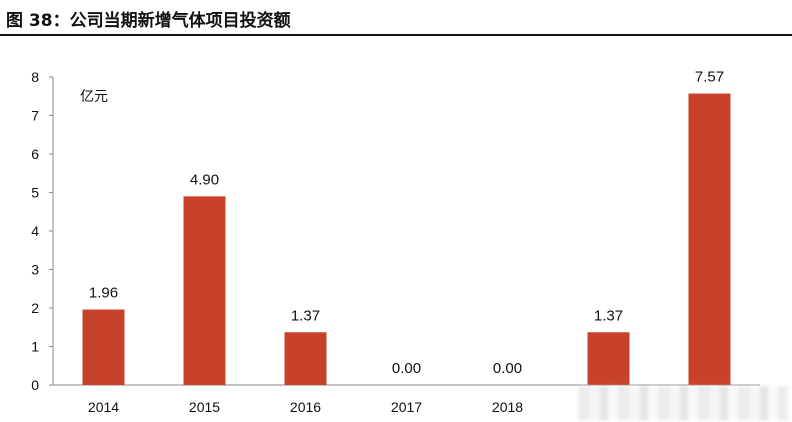 Image resolution: width=792 pixels, height=422 pixels. What do you see at coordinates (305, 407) in the screenshot?
I see `x-category-label: 2016` at bounding box center [305, 407].